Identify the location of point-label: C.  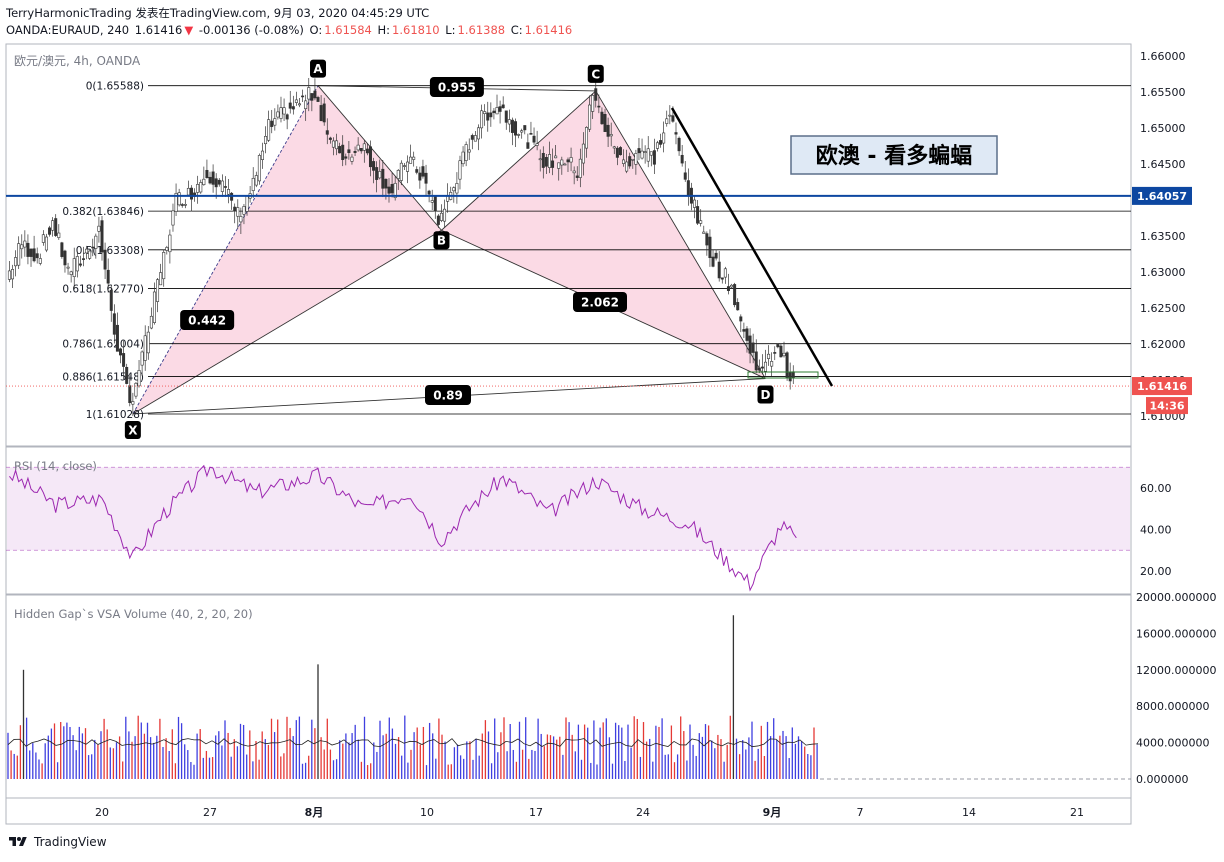
(595, 74).